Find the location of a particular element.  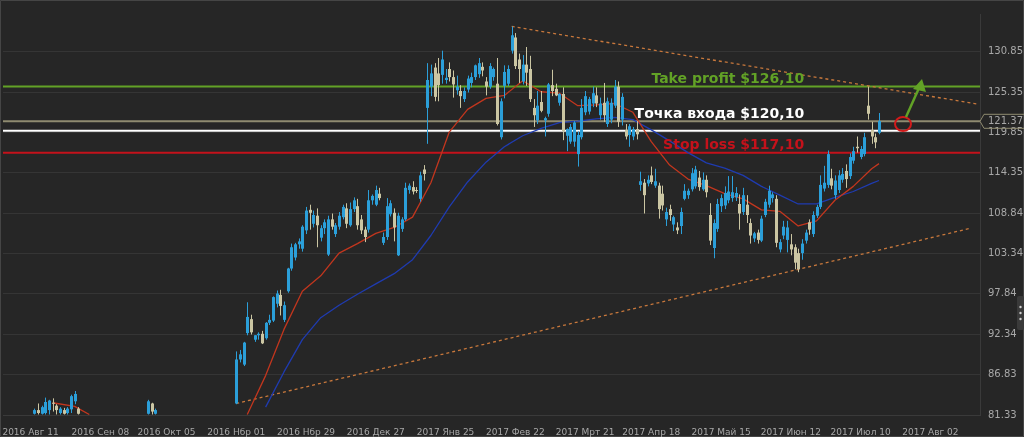

y-tick-label: 97.84 is located at coordinates (1002, 293).